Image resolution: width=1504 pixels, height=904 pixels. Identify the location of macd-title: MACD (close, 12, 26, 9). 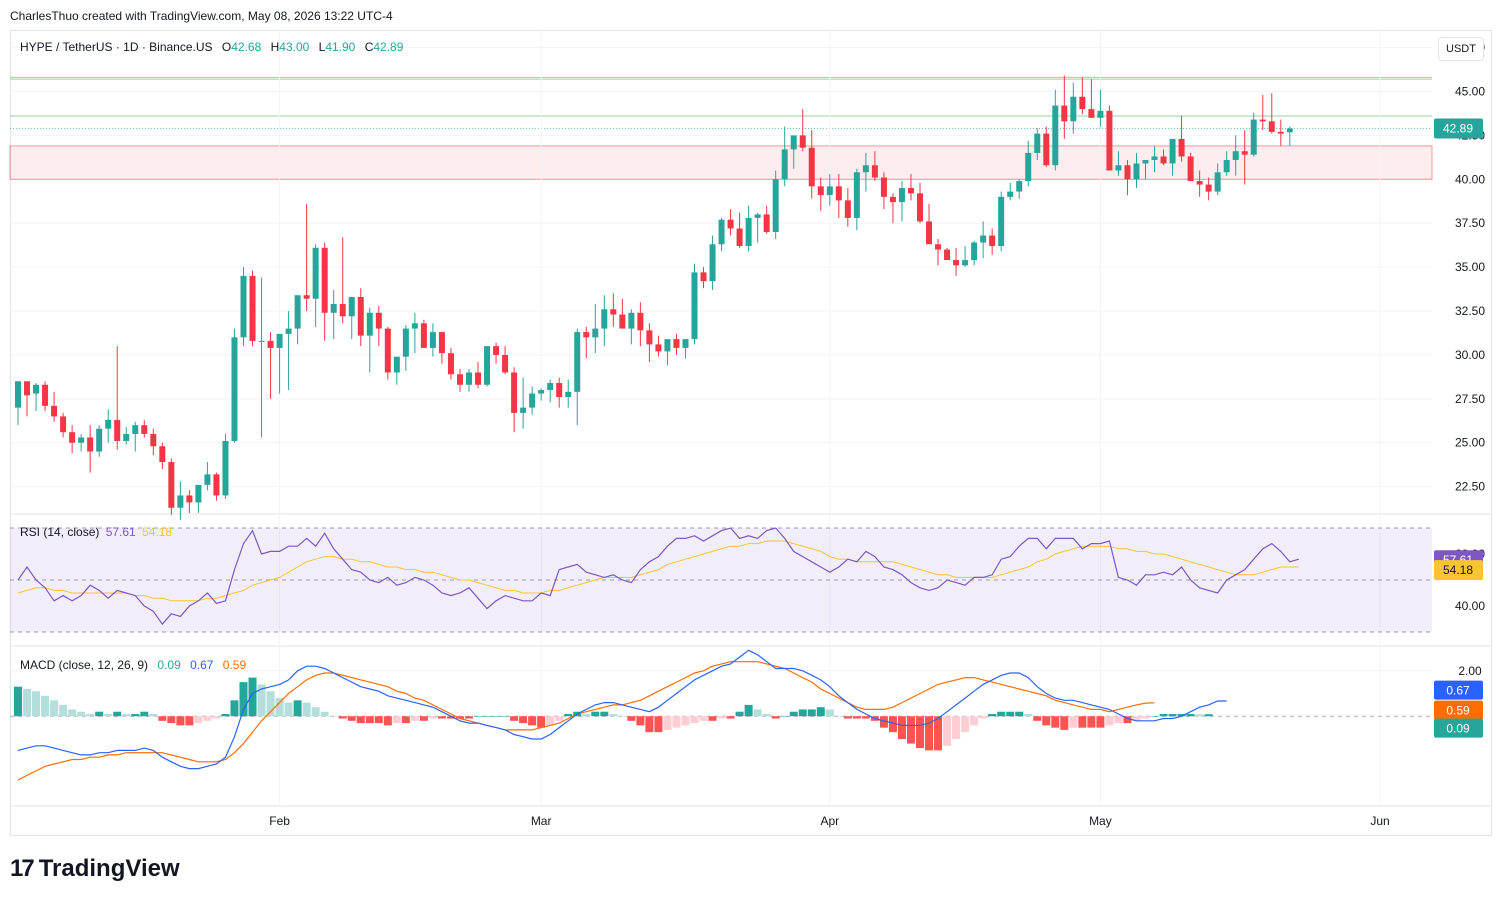
(84, 665).